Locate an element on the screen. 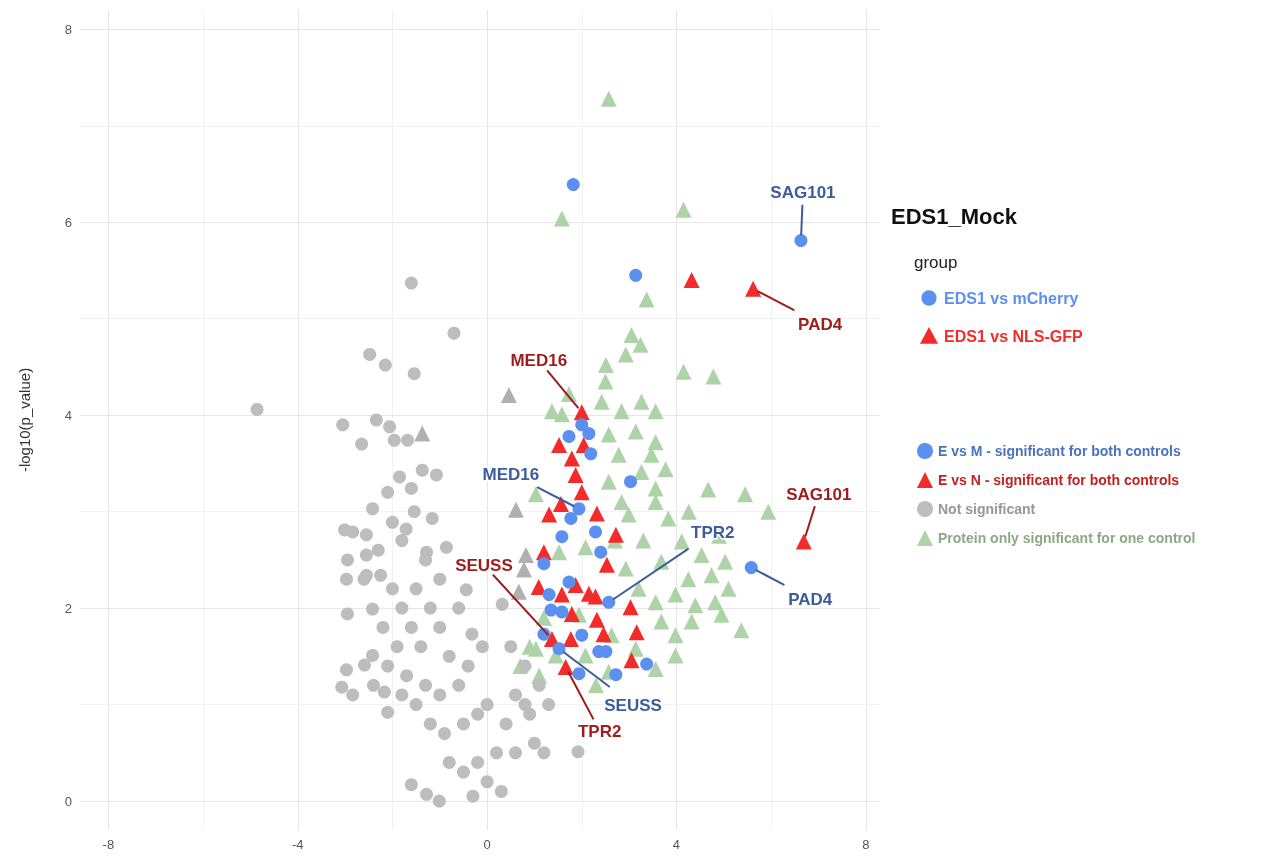 Image resolution: width=1278 pixels, height=868 pixels. text: EDS1_Mock is located at coordinates (954, 216).